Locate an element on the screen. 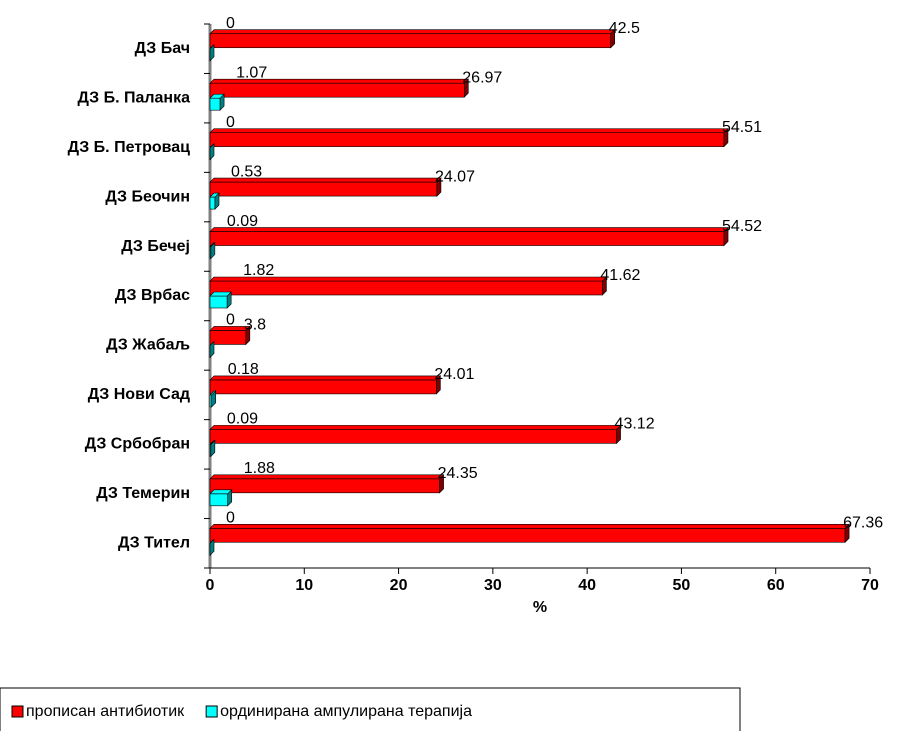 The width and height of the screenshot is (904, 731). y-tick-label: ДЗ Беочин is located at coordinates (147, 196).